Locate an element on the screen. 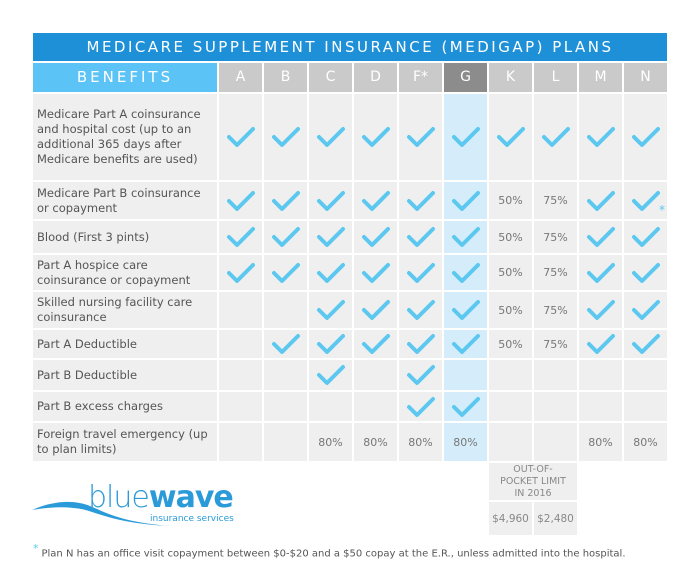 Image resolution: width=700 pixels, height=588 pixels. plan-header-f: F* is located at coordinates (420, 77).